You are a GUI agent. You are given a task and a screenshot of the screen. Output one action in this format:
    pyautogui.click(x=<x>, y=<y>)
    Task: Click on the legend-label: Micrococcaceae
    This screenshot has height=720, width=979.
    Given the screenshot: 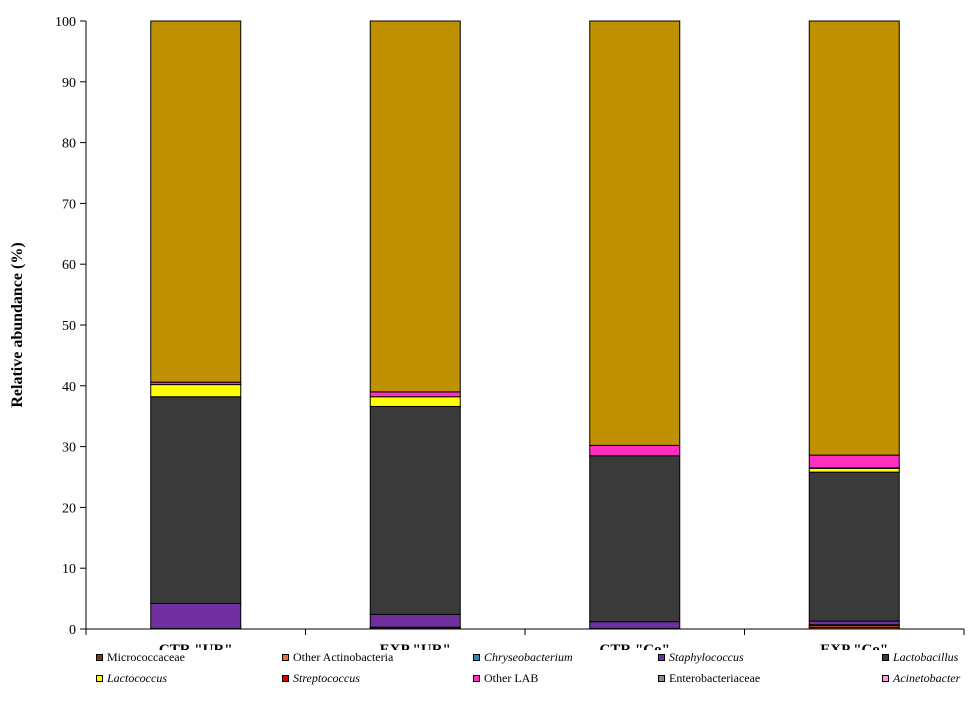 What is the action you would take?
    pyautogui.click(x=146, y=657)
    